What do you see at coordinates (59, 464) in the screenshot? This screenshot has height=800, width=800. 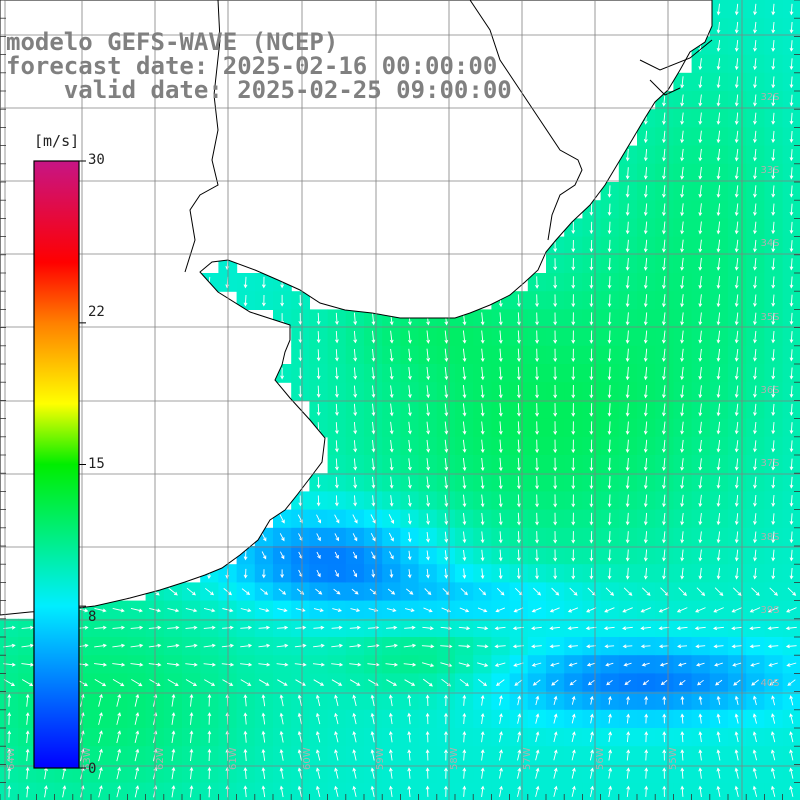 I see `colorbar` at bounding box center [59, 464].